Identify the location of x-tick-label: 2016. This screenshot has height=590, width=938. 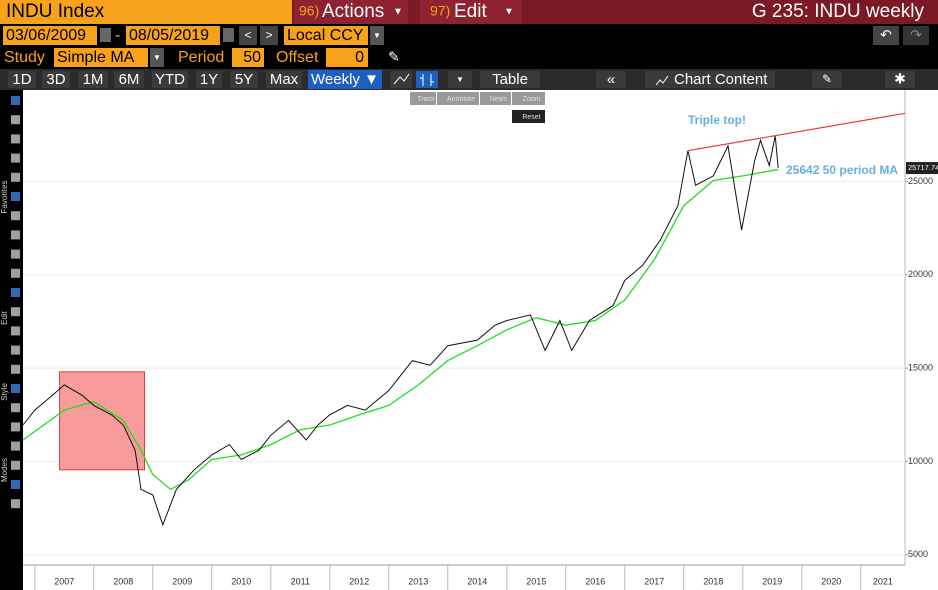
(595, 581).